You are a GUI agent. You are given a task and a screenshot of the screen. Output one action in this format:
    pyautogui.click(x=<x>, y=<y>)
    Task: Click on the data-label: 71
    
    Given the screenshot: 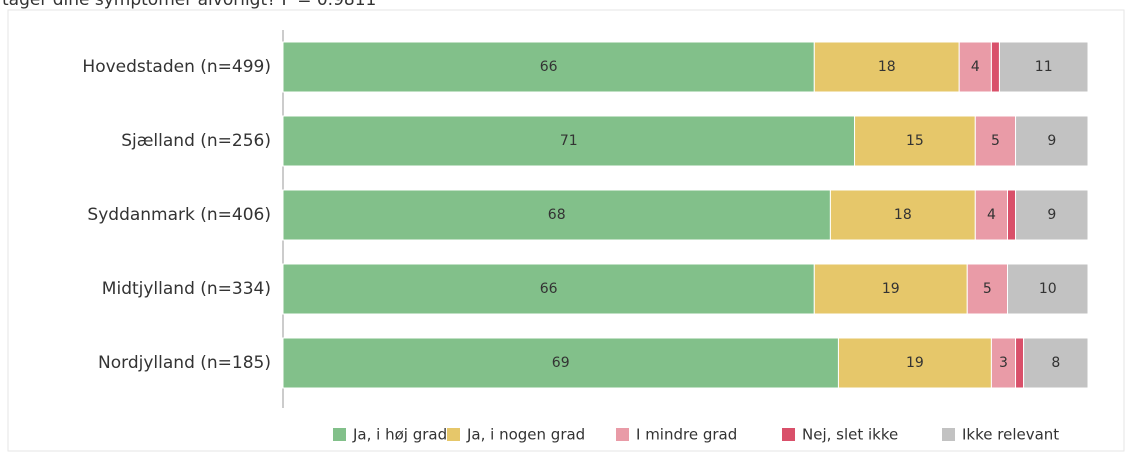 What is the action you would take?
    pyautogui.click(x=569, y=141)
    